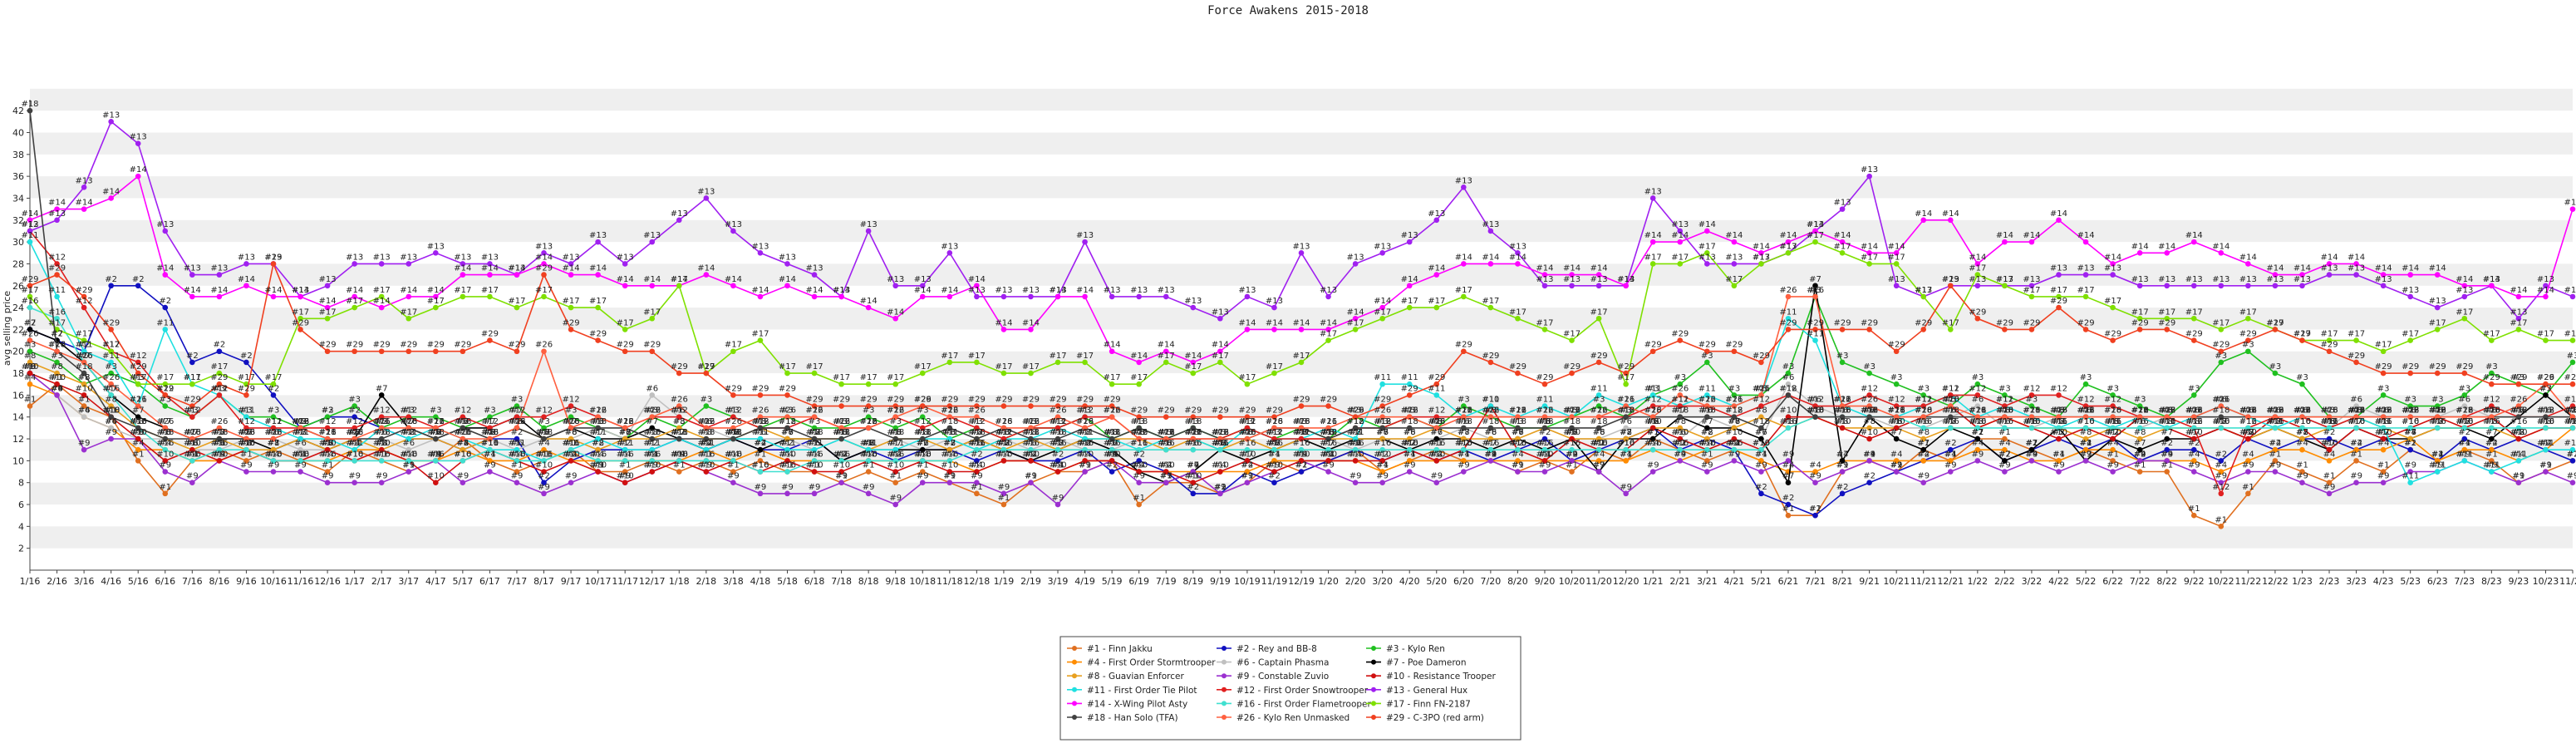 The height and width of the screenshot is (748, 2576). I want to click on point-label: #8, so click(949, 443).